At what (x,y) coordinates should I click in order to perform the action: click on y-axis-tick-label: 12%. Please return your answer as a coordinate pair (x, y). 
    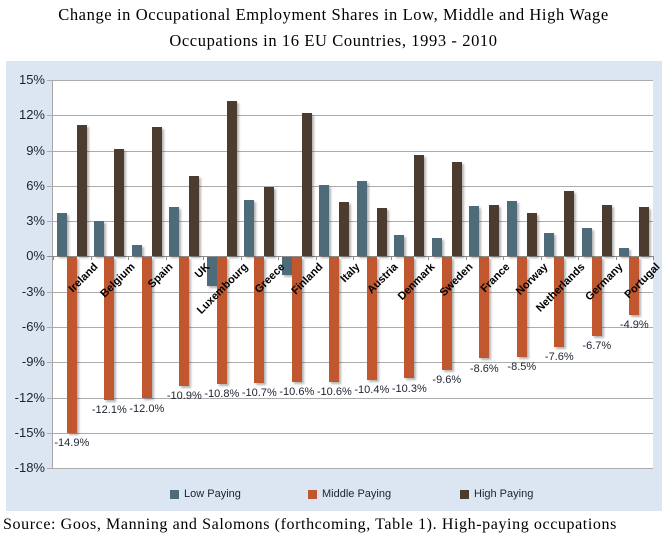
    Looking at the image, I should click on (31, 115).